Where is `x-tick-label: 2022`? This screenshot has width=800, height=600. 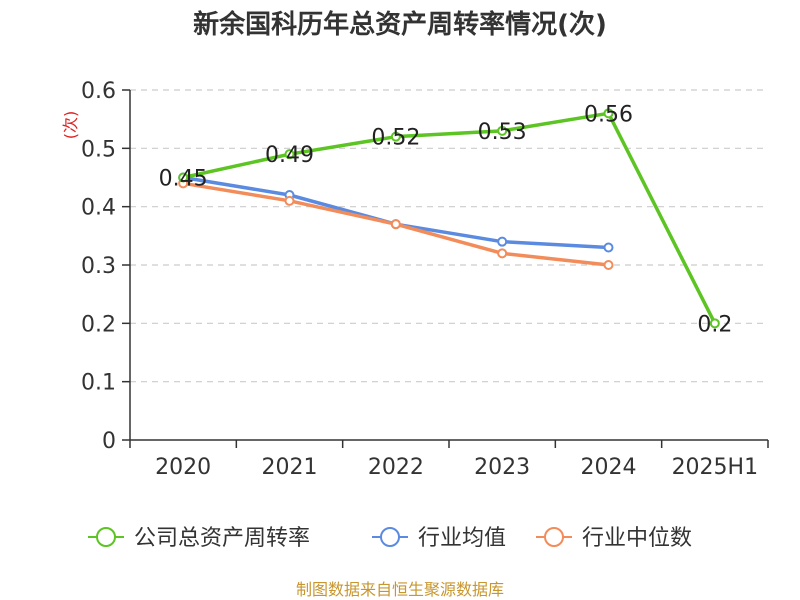
x-tick-label: 2022 is located at coordinates (396, 467).